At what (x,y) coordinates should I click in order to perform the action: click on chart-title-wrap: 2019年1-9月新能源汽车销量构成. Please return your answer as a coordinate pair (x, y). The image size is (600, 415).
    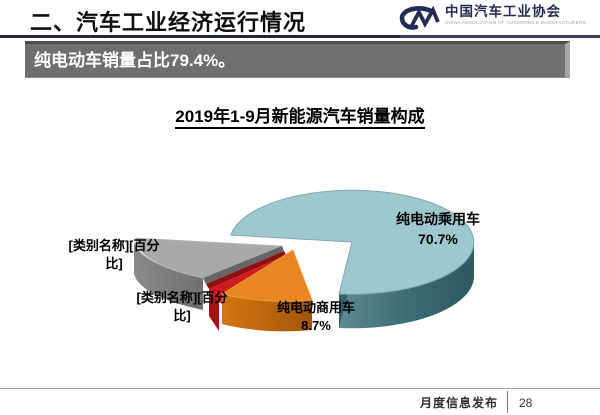
    Looking at the image, I should click on (300, 115).